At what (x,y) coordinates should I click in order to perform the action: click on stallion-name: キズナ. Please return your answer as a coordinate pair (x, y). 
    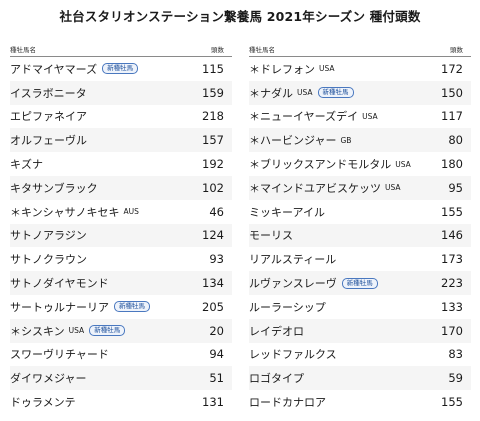
    Looking at the image, I should click on (26, 165).